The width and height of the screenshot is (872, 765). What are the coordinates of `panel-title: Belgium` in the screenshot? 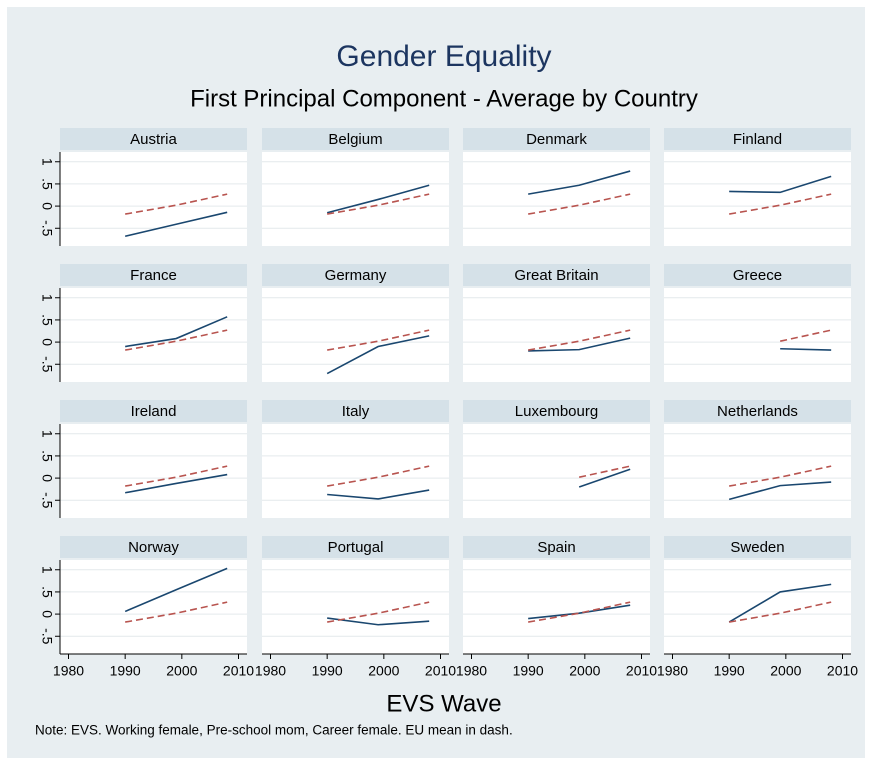 It's located at (355, 139).